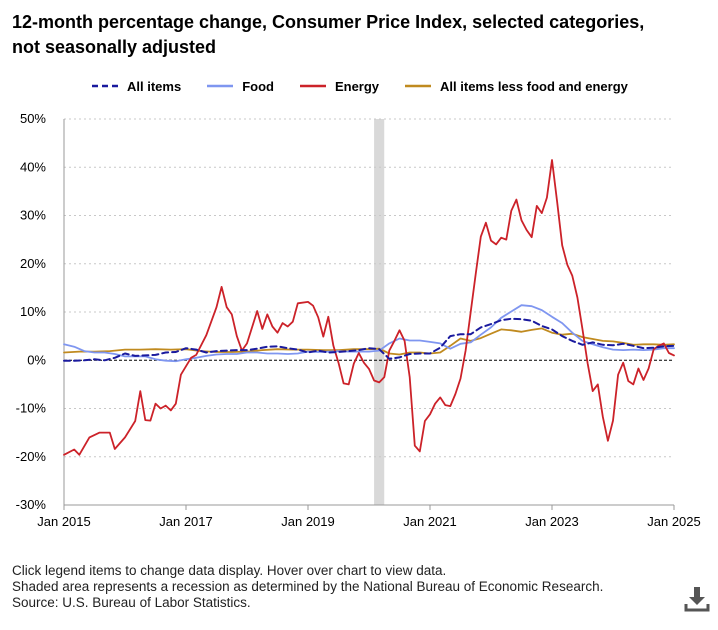  Describe the element at coordinates (31, 408) in the screenshot. I see `y-tick-label: -10%` at that location.